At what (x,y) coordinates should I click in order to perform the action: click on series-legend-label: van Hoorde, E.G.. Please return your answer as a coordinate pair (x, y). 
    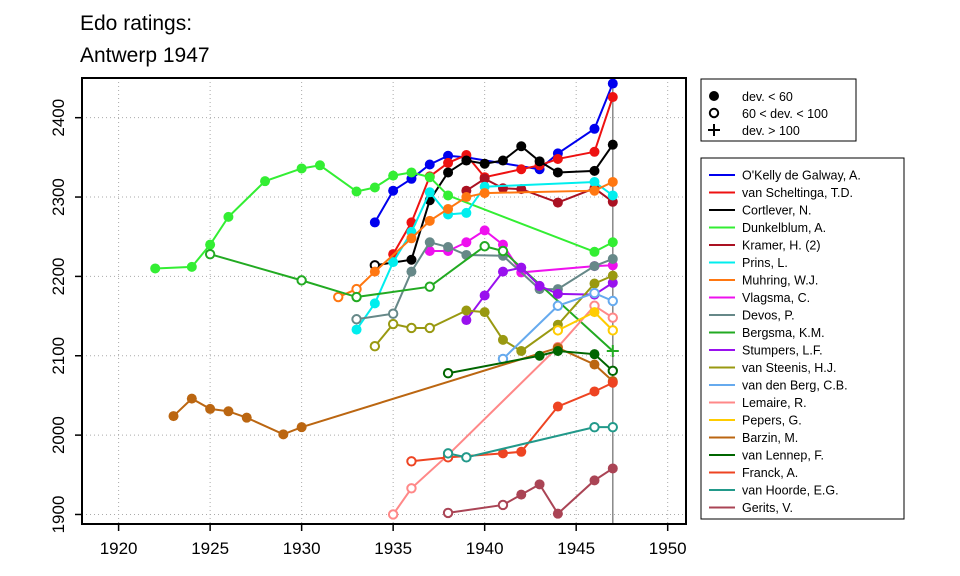
    Looking at the image, I should click on (790, 491).